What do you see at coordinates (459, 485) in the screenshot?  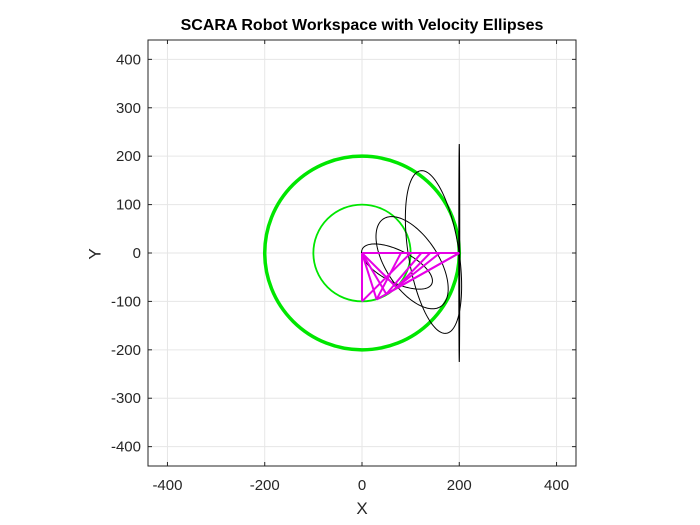 I see `x-tick-label: 200` at bounding box center [459, 485].